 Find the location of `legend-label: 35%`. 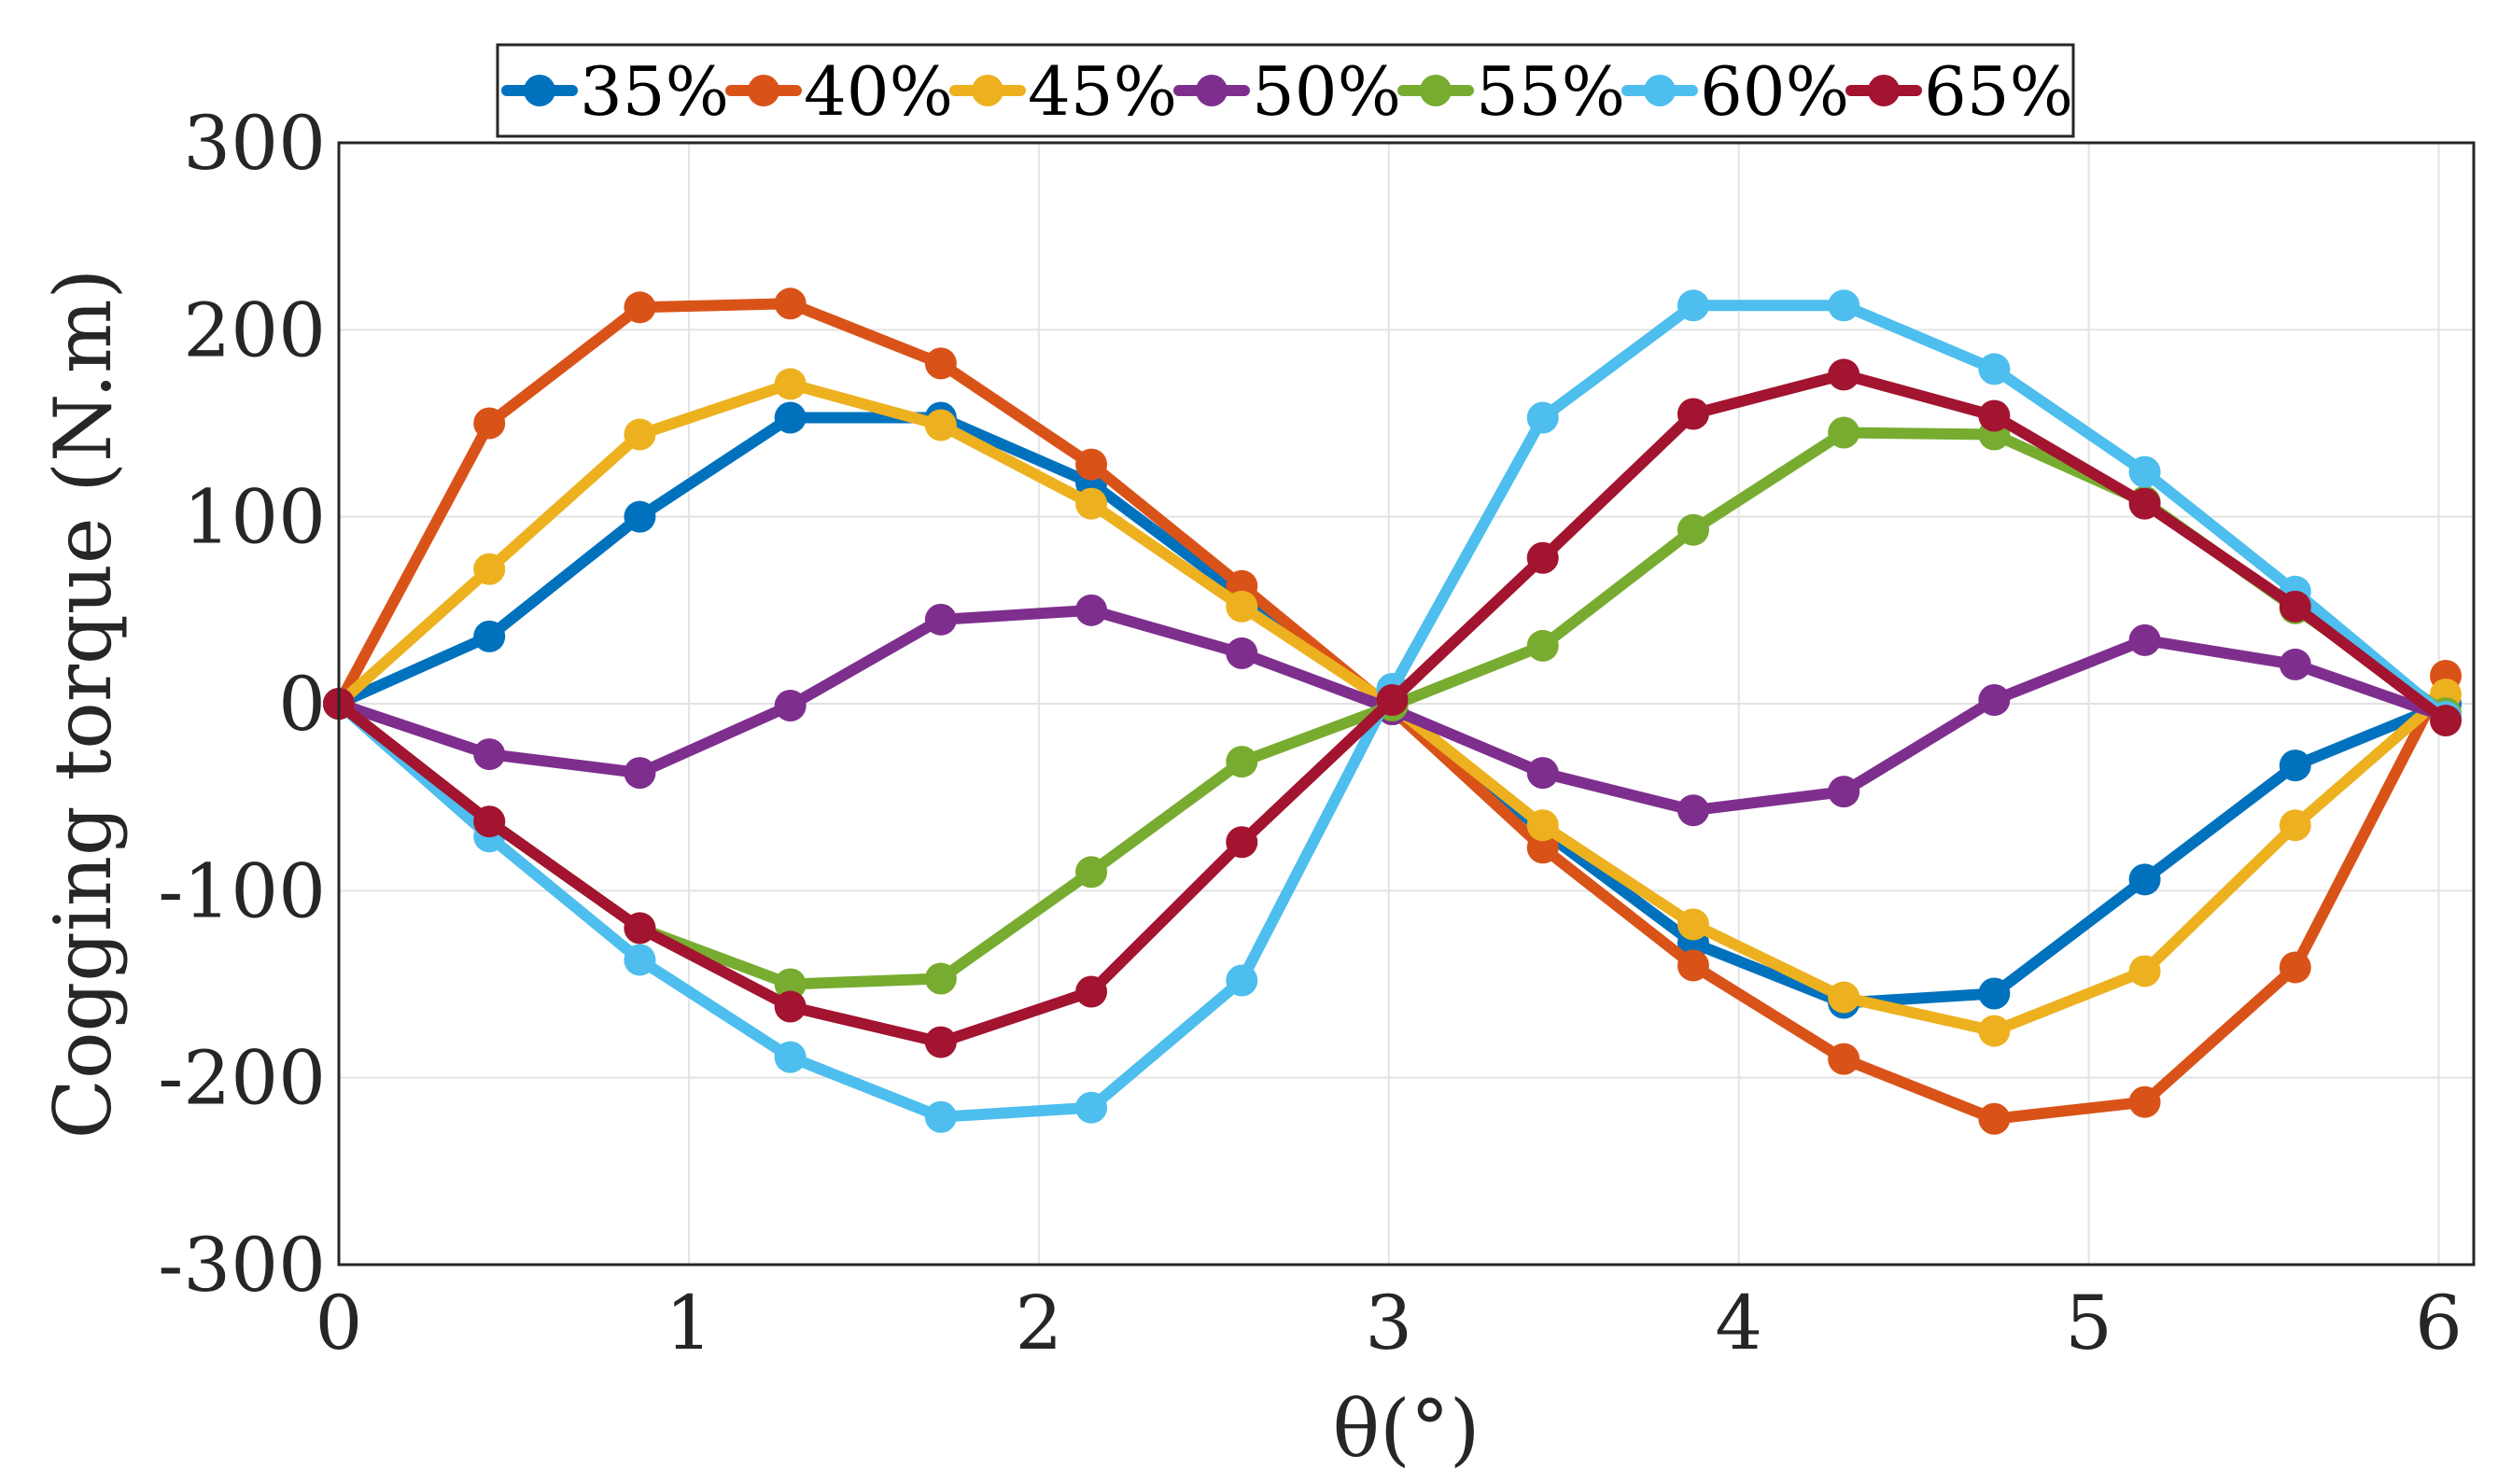

legend-label: 35% is located at coordinates (654, 91).